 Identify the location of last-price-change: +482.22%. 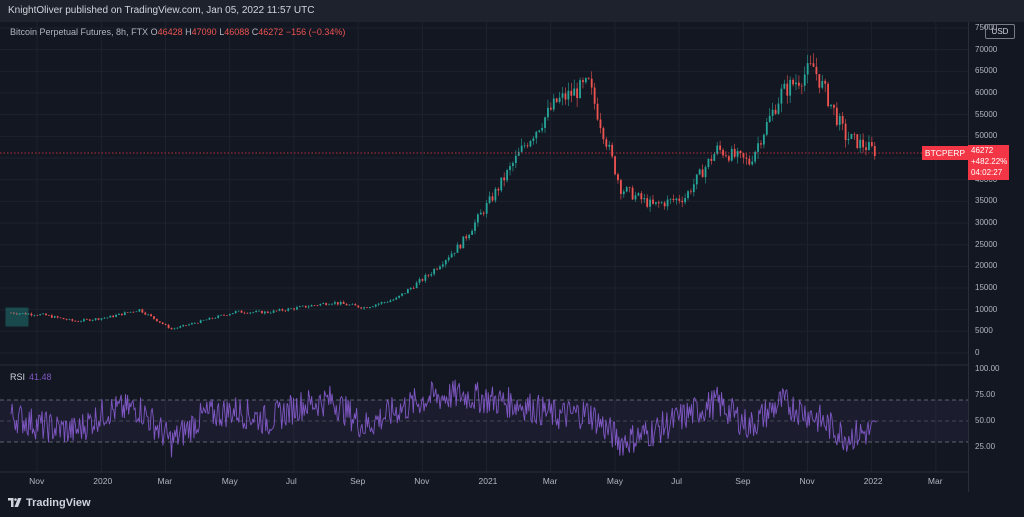
(989, 161).